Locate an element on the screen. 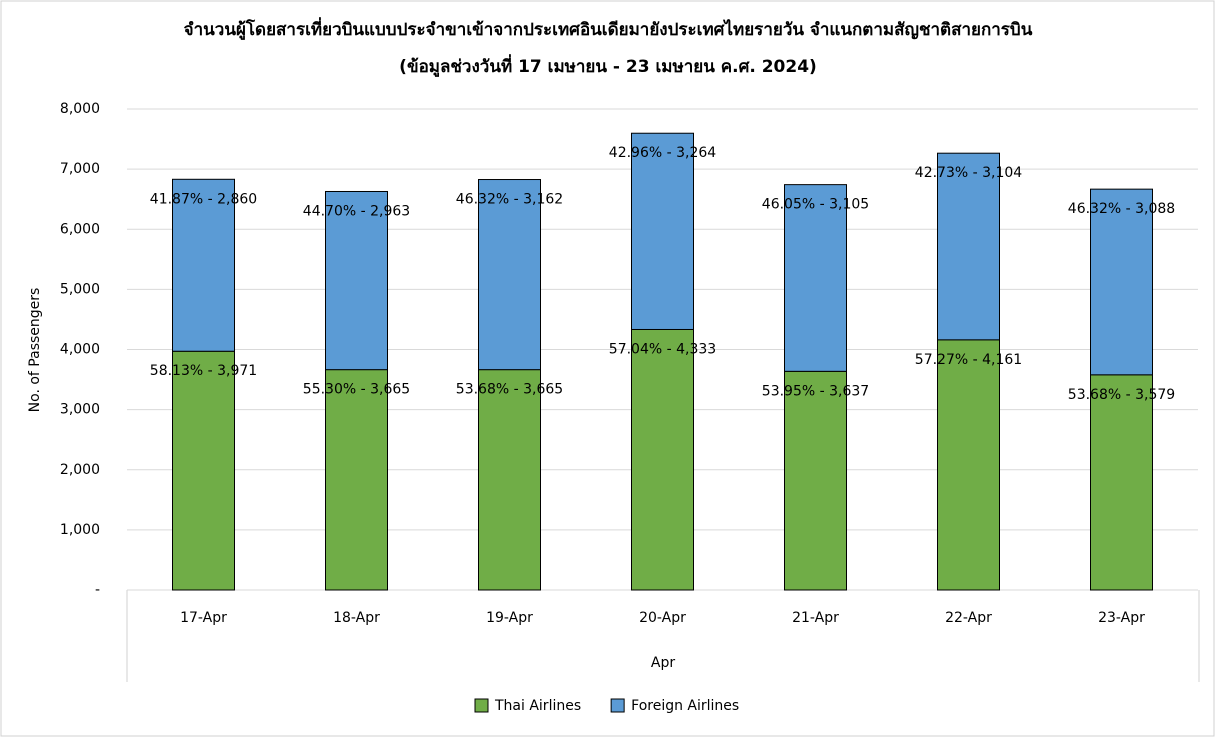 The height and width of the screenshot is (738, 1216). x-tick-label: 17-Apr is located at coordinates (203, 618).